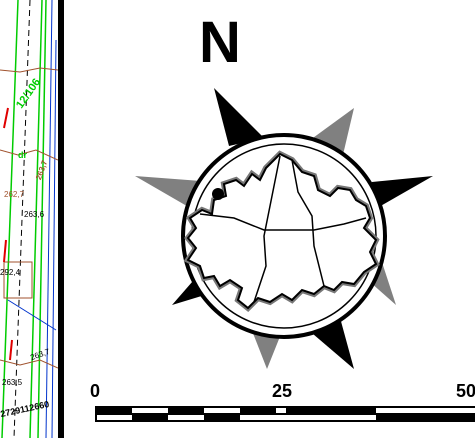  What do you see at coordinates (282, 391) in the screenshot?
I see `scale-label-25: 25` at bounding box center [282, 391].